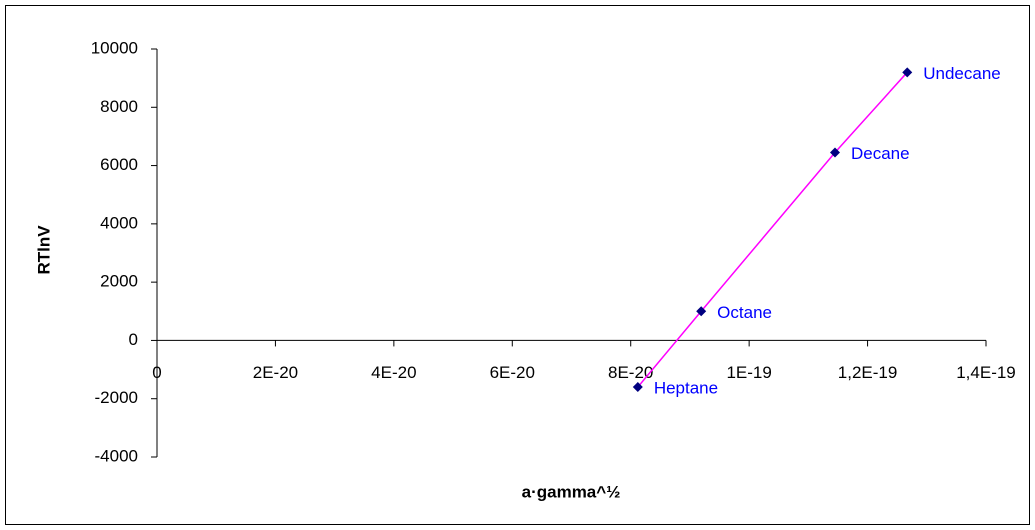  I want to click on y-tick-label: -2000, so click(116, 397).